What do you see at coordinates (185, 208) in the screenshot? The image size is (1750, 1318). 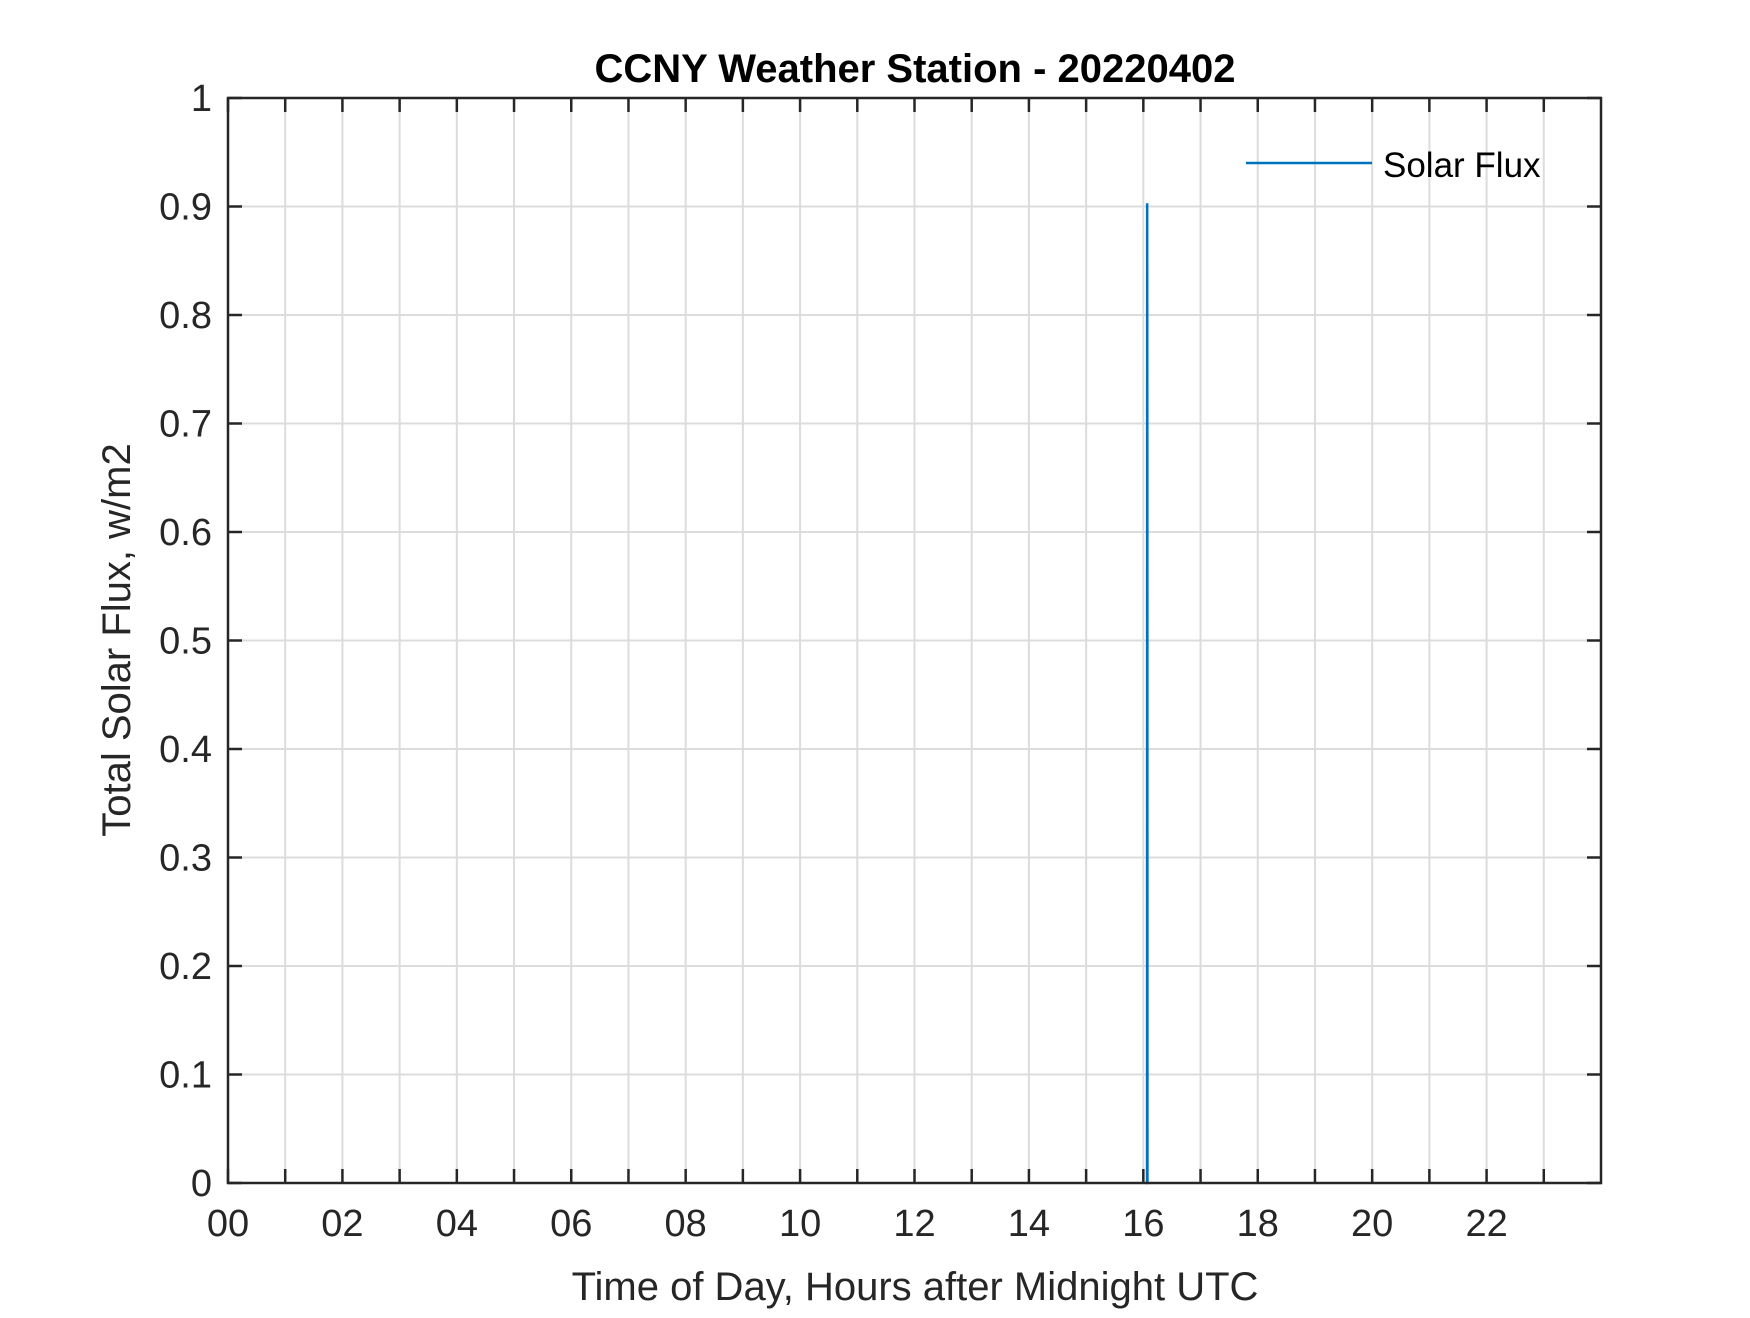 I see `y-tick-label: 0.9` at bounding box center [185, 208].